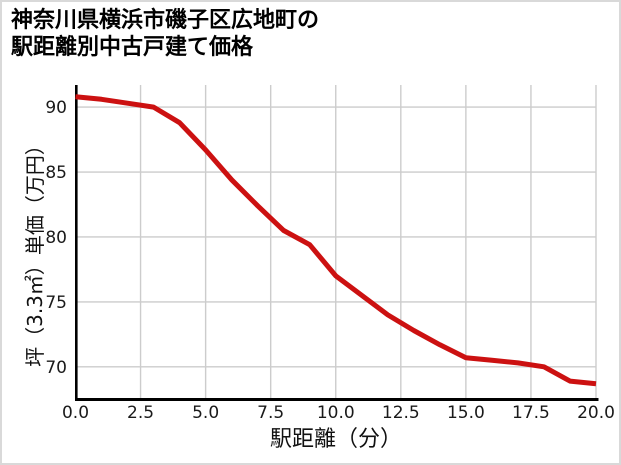 This screenshot has height=465, width=621. I want to click on chart-title-line2: 駅距離別中古戸建て価格, so click(132, 47).